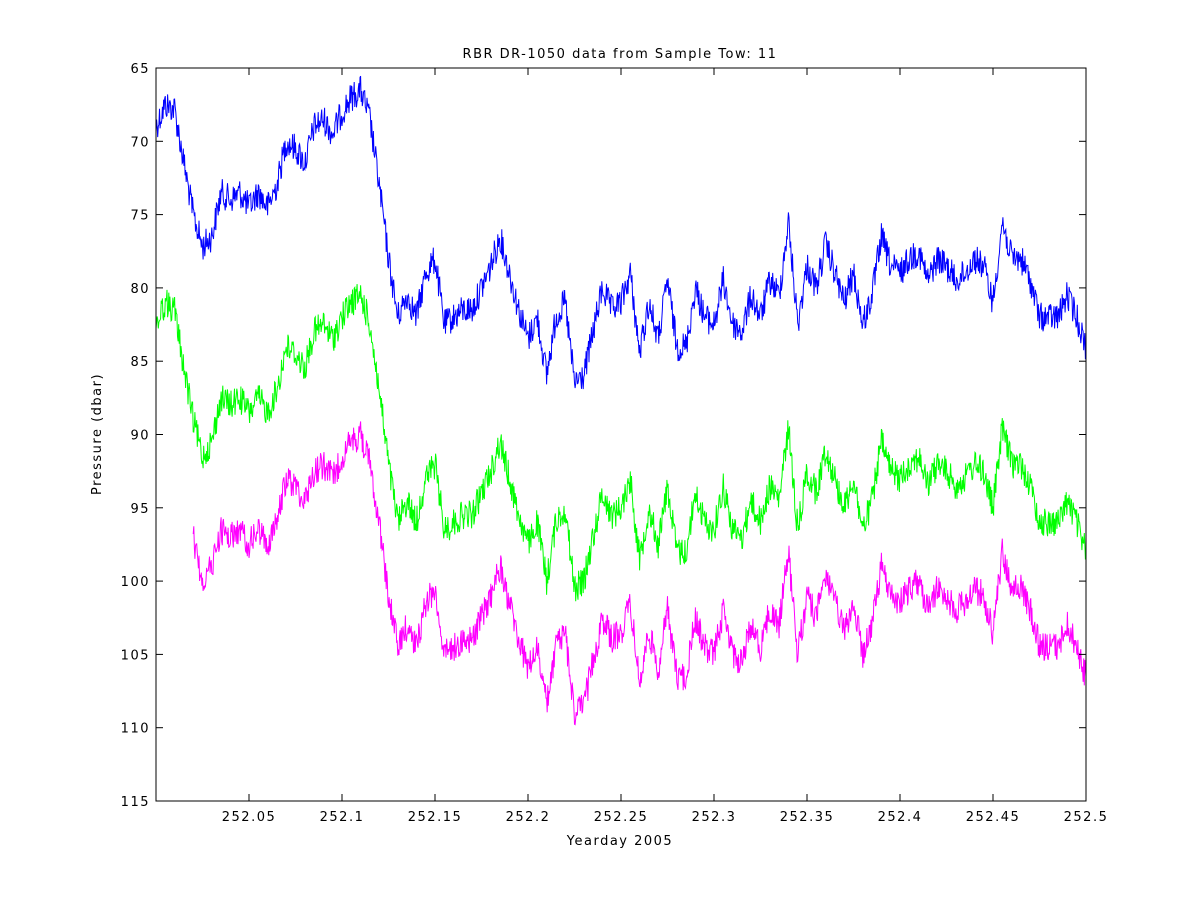 This screenshot has height=900, width=1200. I want to click on y-tick-label: 85, so click(140, 362).